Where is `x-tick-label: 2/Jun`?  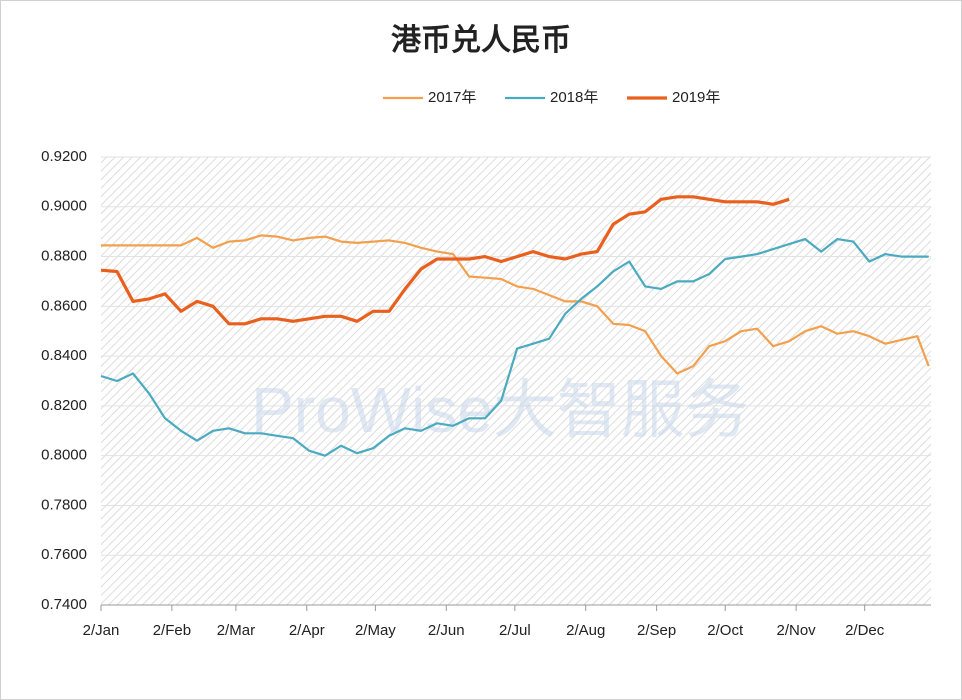 x-tick-label: 2/Jun is located at coordinates (446, 630).